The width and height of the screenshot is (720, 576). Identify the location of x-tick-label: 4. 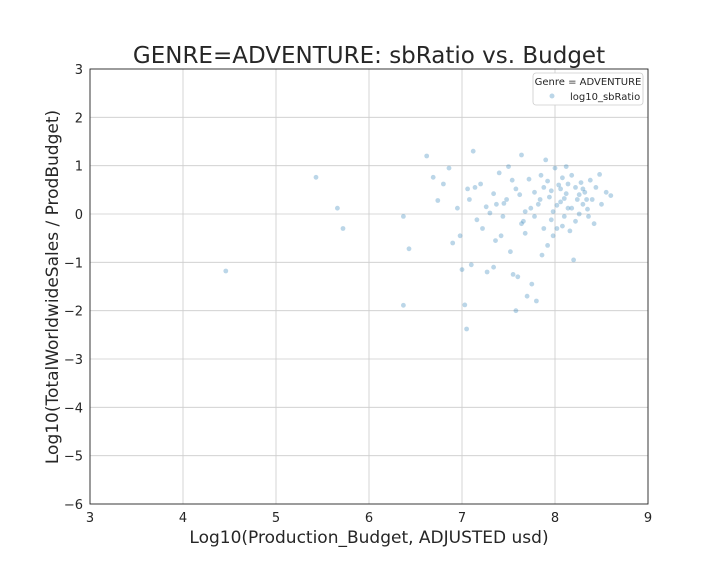
(183, 518).